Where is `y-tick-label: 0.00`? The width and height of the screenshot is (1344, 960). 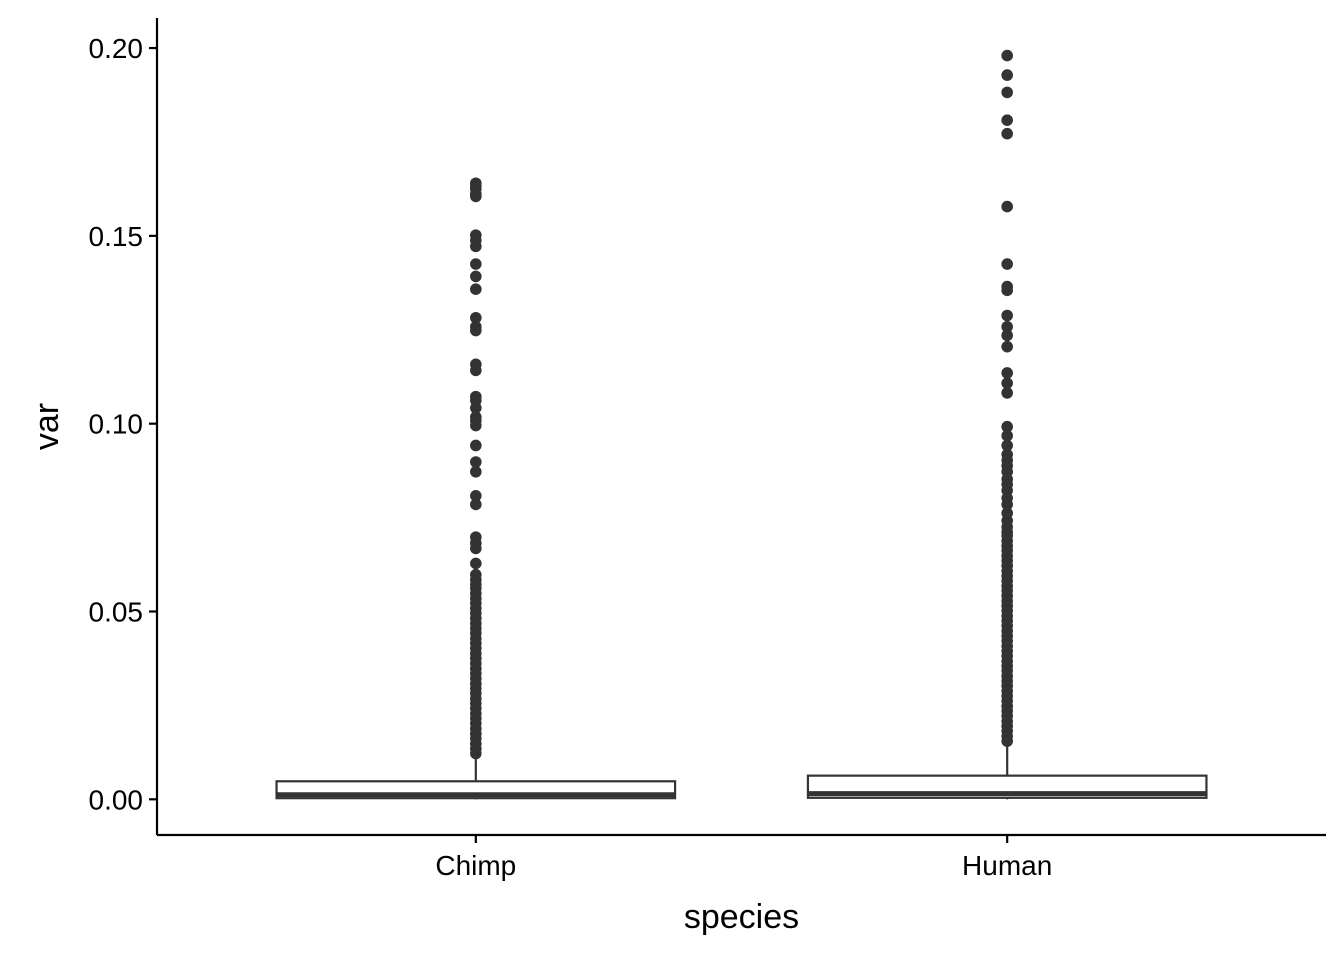 y-tick-label: 0.00 is located at coordinates (116, 799).